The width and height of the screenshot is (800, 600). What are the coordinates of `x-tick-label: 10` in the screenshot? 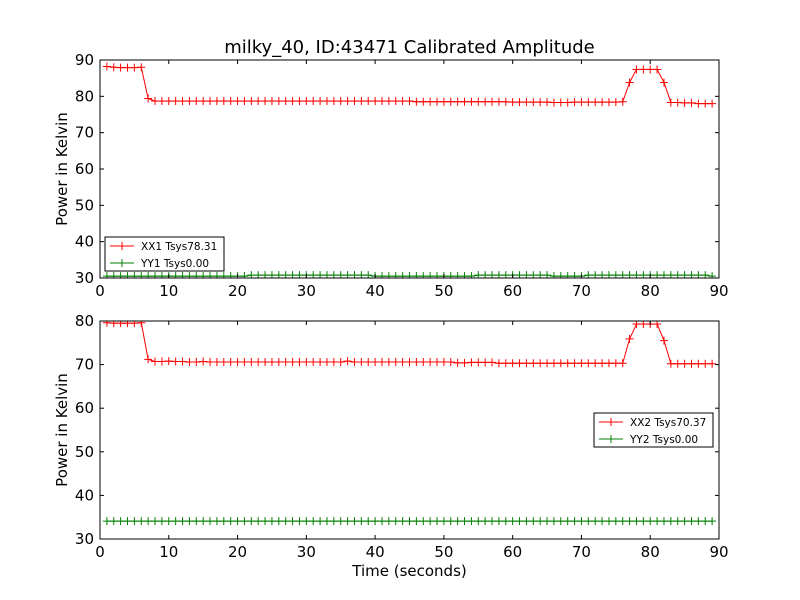 It's located at (168, 552).